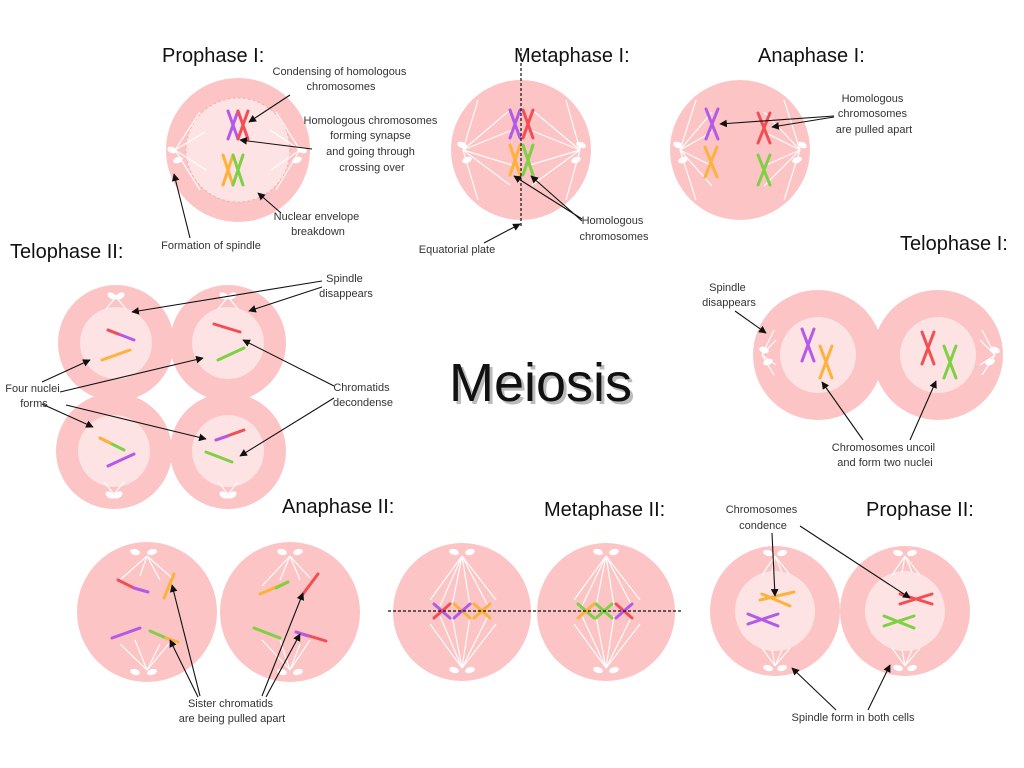 The height and width of the screenshot is (768, 1024). Describe the element at coordinates (885, 455) in the screenshot. I see `note-uncoil: Chromosomes uncoil and form two nuclei` at that location.